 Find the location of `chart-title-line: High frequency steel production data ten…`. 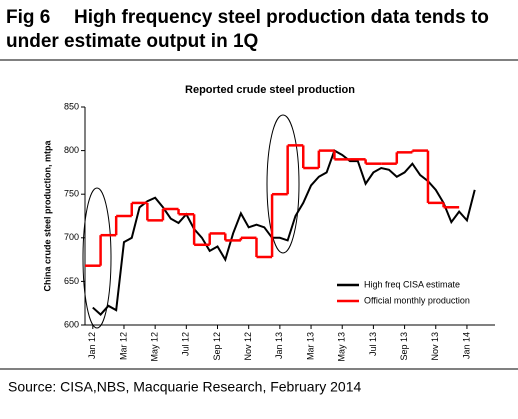

chart-title-line: High frequency steel production data ten… is located at coordinates (281, 17).